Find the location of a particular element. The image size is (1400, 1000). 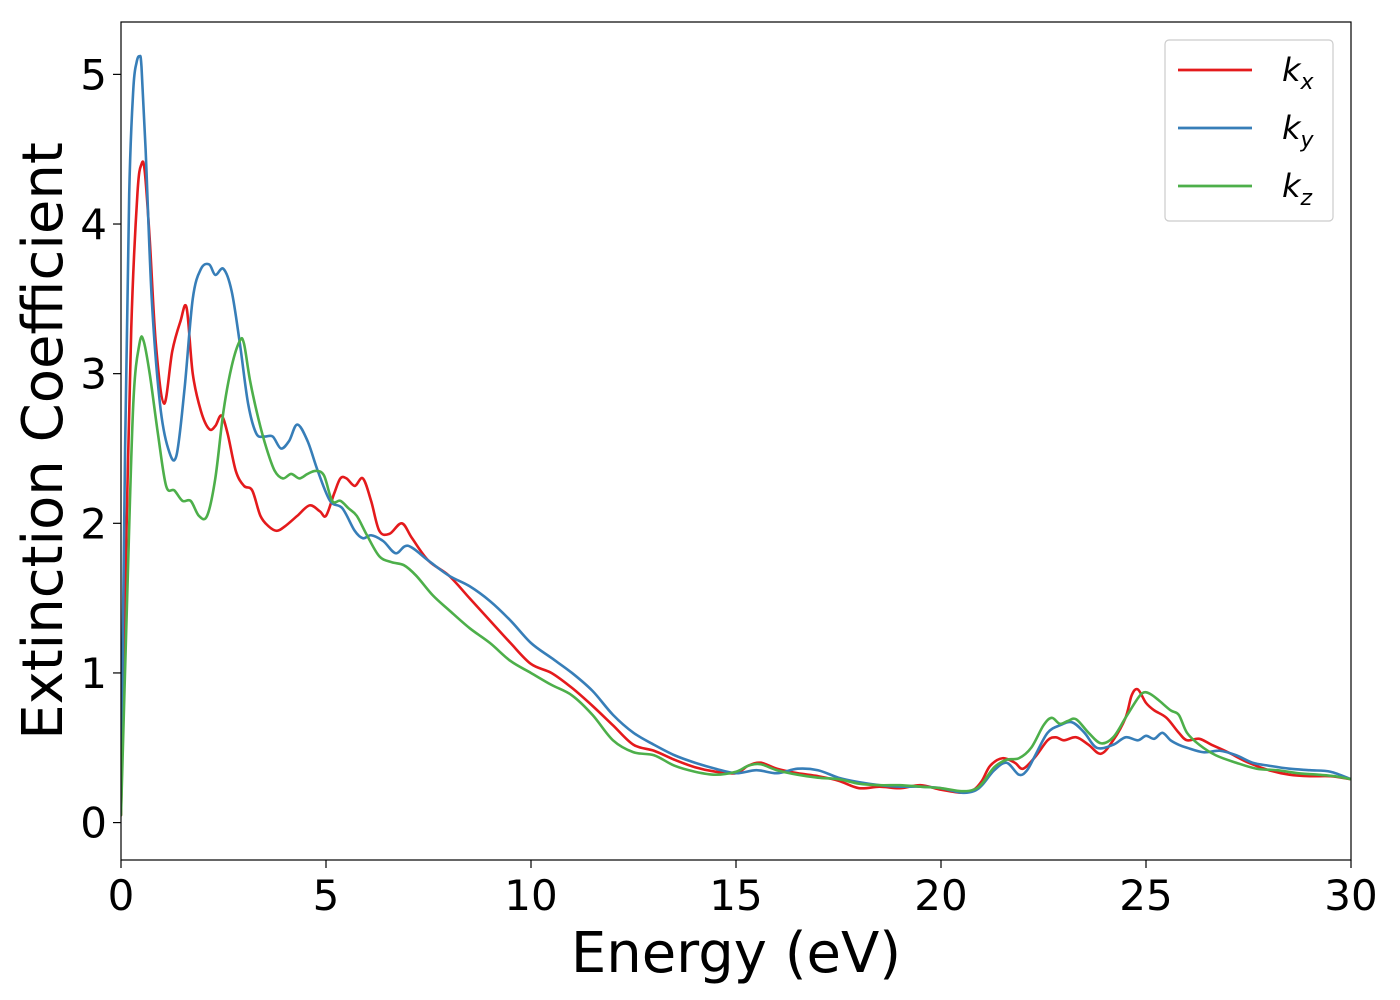

y-tick-label: 2 is located at coordinates (93, 523).